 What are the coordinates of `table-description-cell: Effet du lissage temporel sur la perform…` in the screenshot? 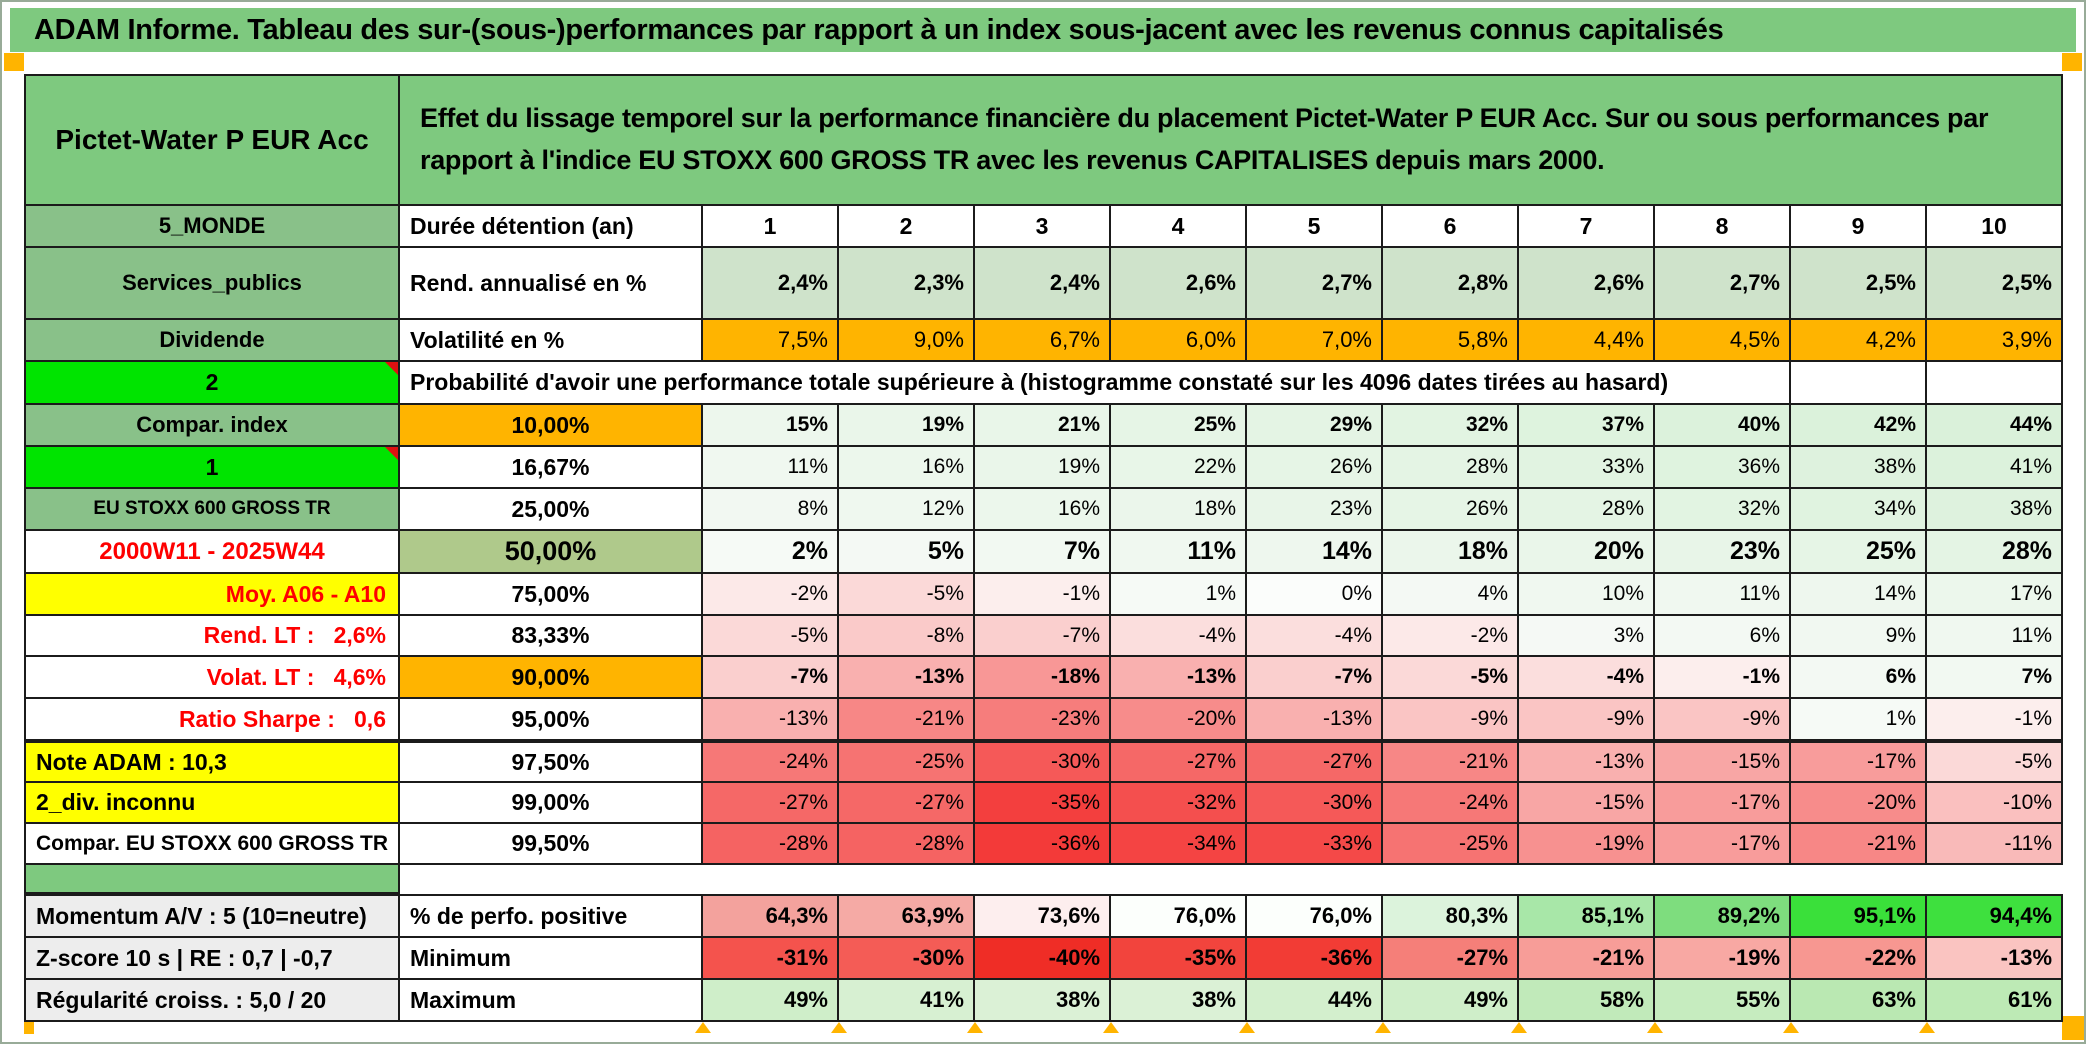 It's located at (1231, 141).